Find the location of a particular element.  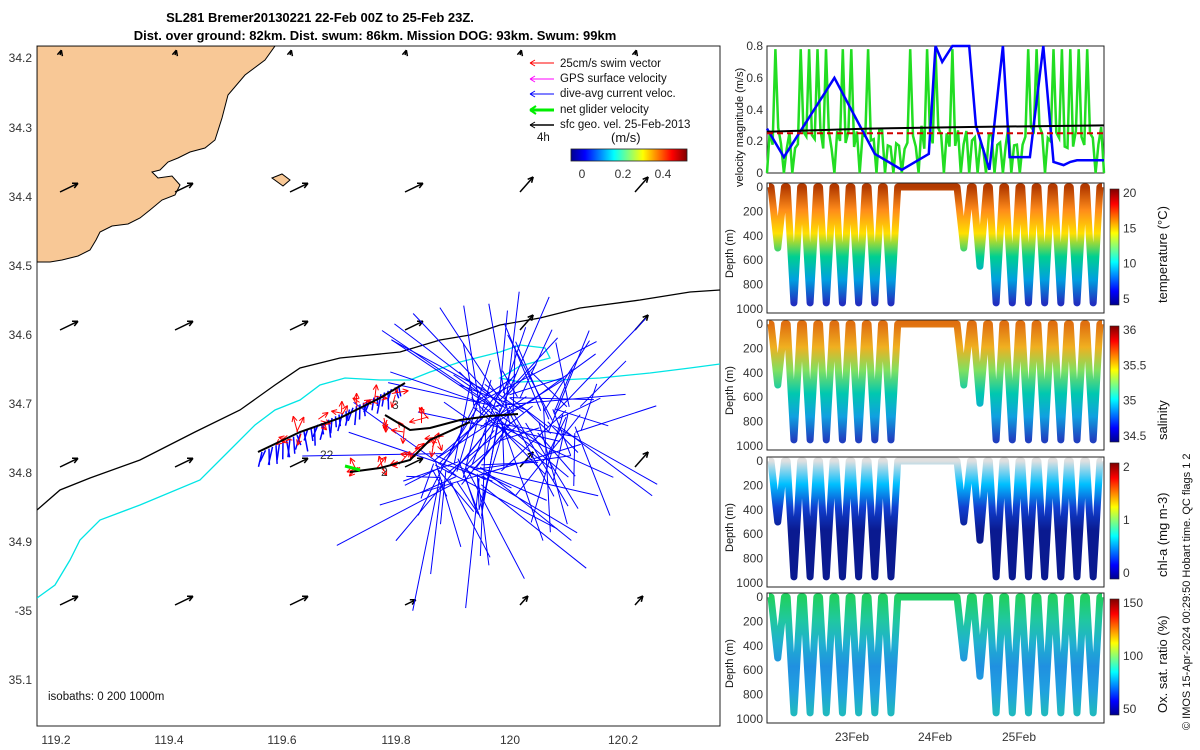

colorbar-tick: 150 is located at coordinates (1133, 603).